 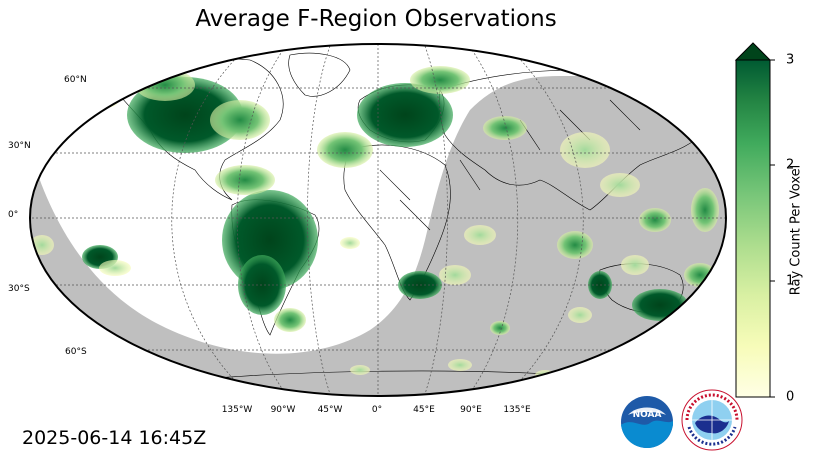 I want to click on colorbar-tick-2: 2, so click(x=790, y=165).